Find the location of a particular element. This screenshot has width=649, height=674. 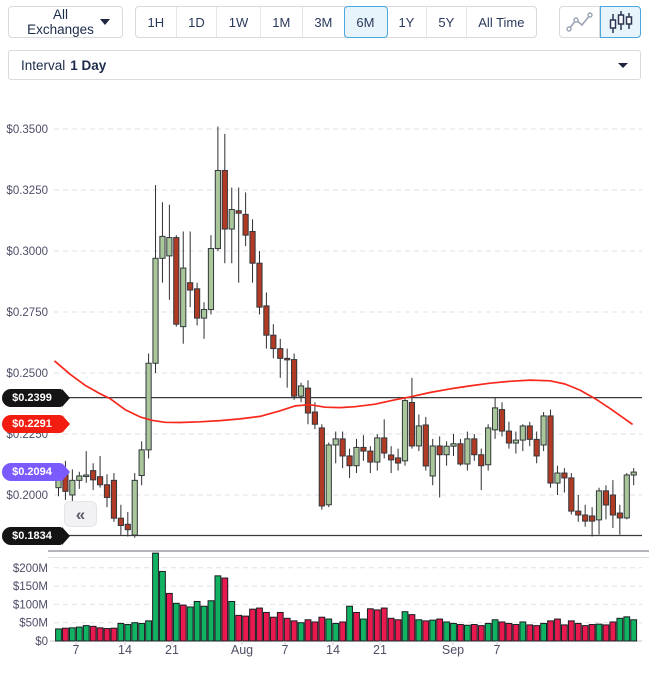

line-chart-button is located at coordinates (579, 22).